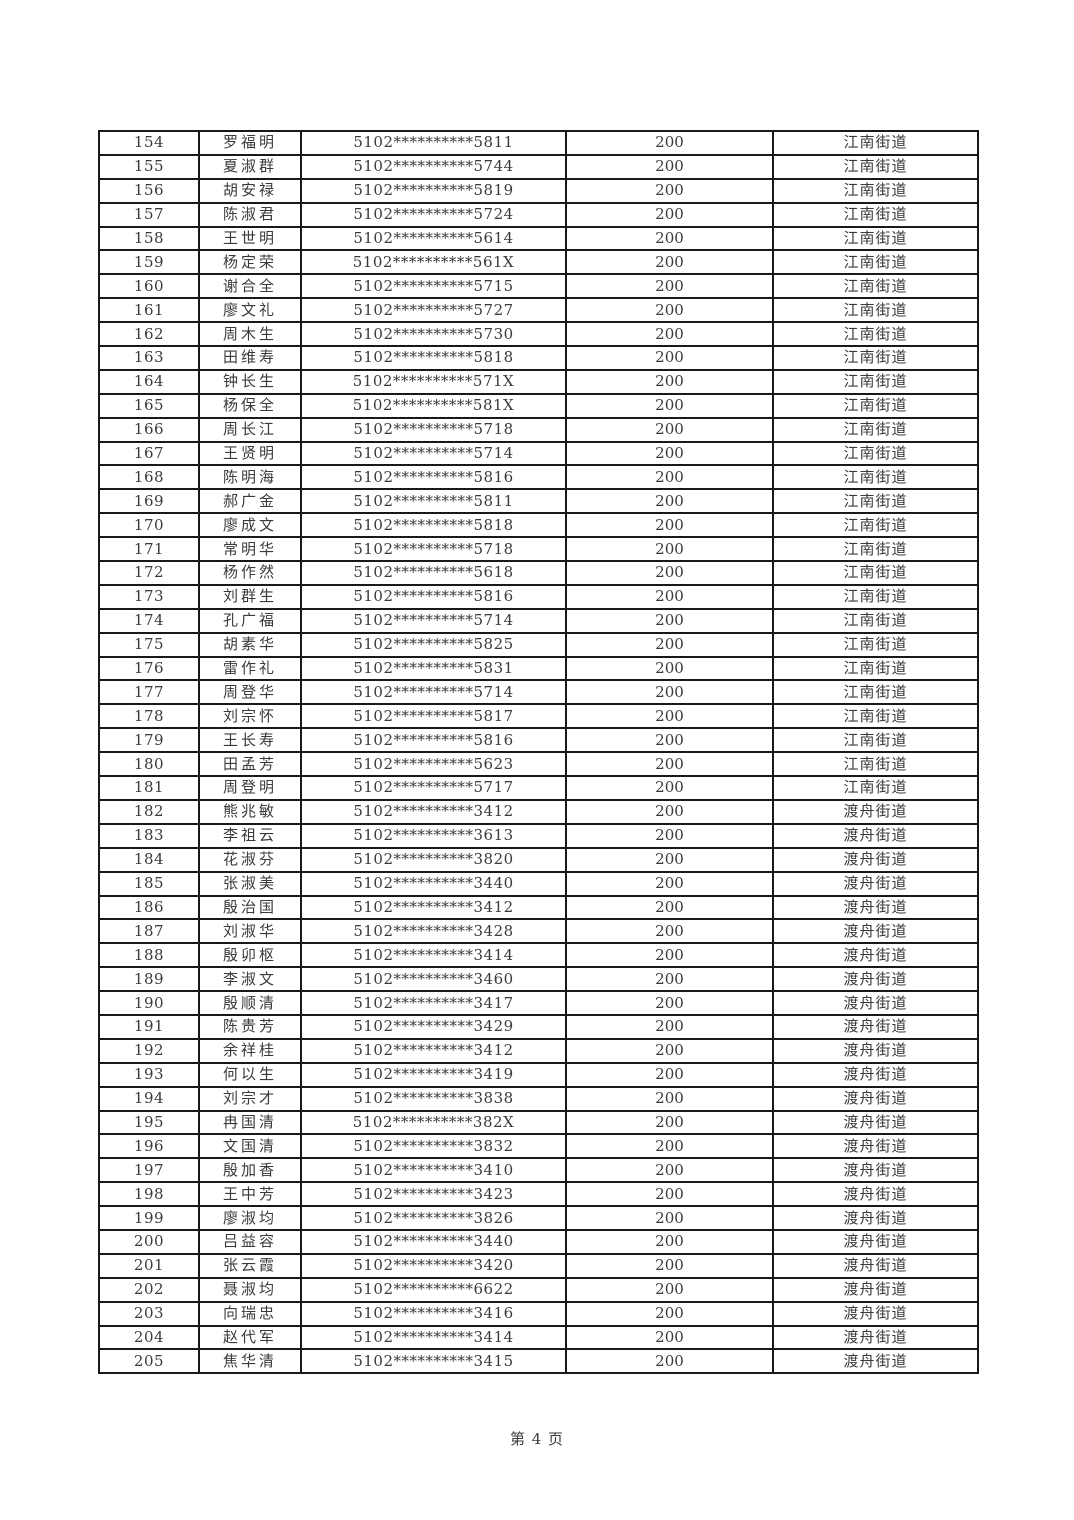  I want to click on id-number-cell: 5102**********5714, so click(433, 692).